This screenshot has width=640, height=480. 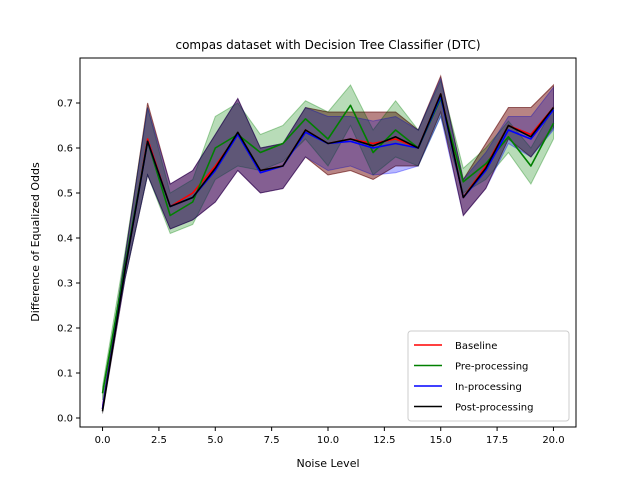 What do you see at coordinates (65, 329) in the screenshot?
I see `y-tick-label: 0.2` at bounding box center [65, 329].